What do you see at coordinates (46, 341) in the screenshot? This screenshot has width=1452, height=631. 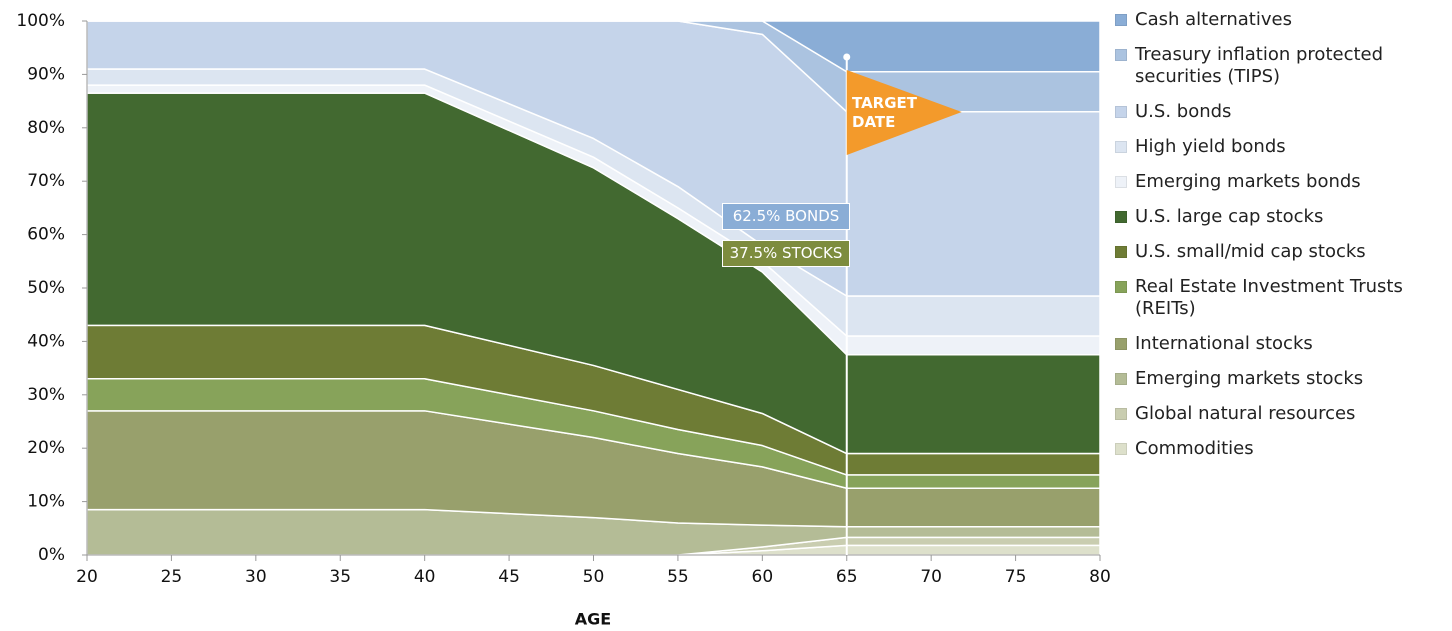 I see `y-tick-label: 40%` at bounding box center [46, 341].